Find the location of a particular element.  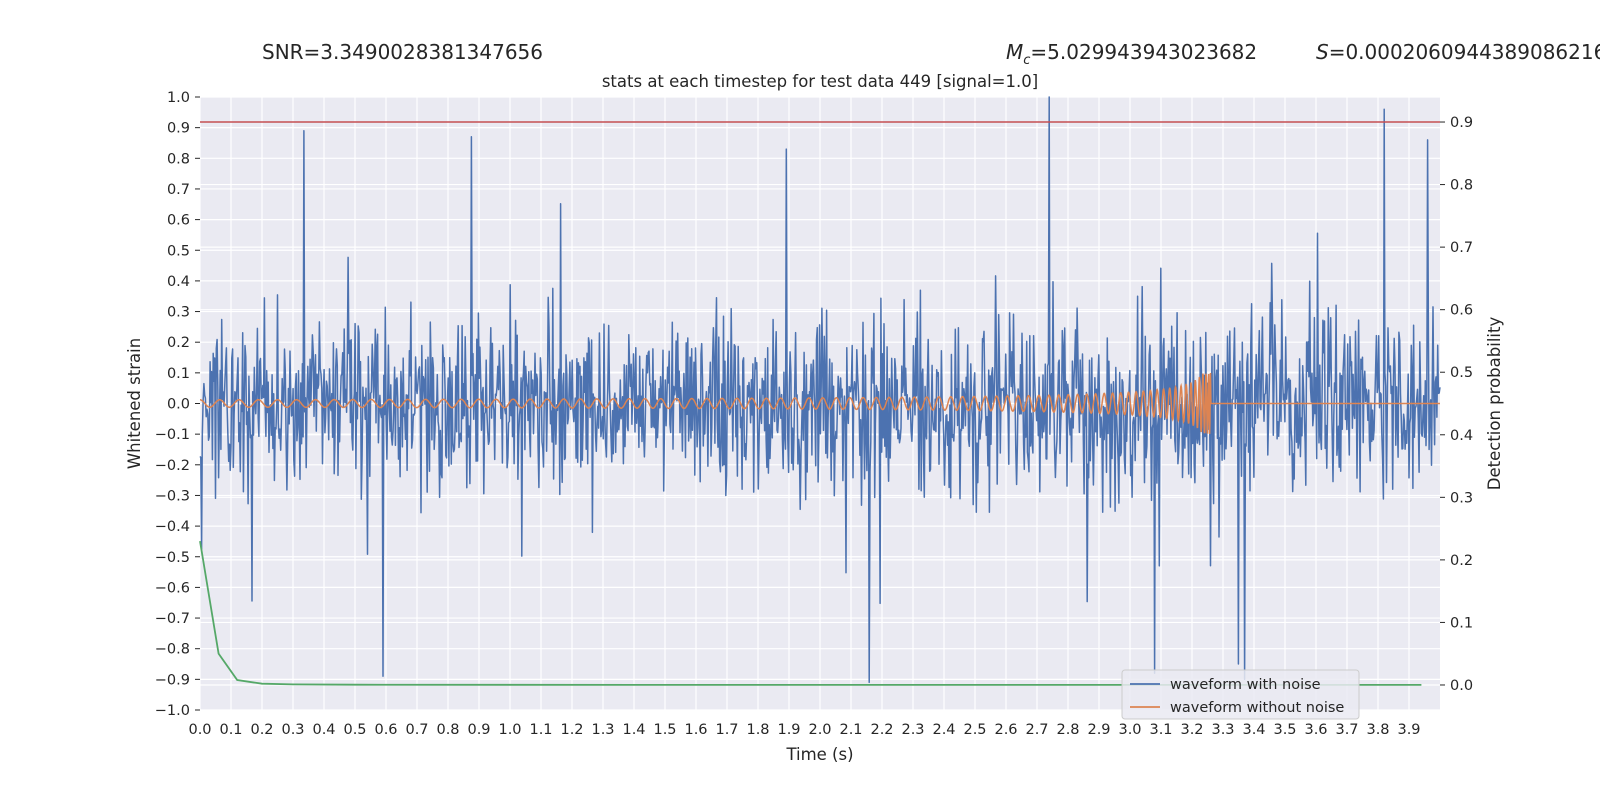

y-tick-label: 0.0 is located at coordinates (178, 405).